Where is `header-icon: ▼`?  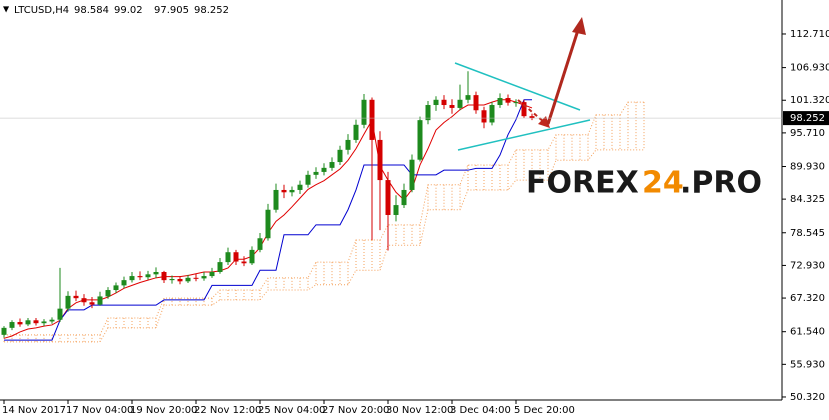 header-icon: ▼ is located at coordinates (6, 9).